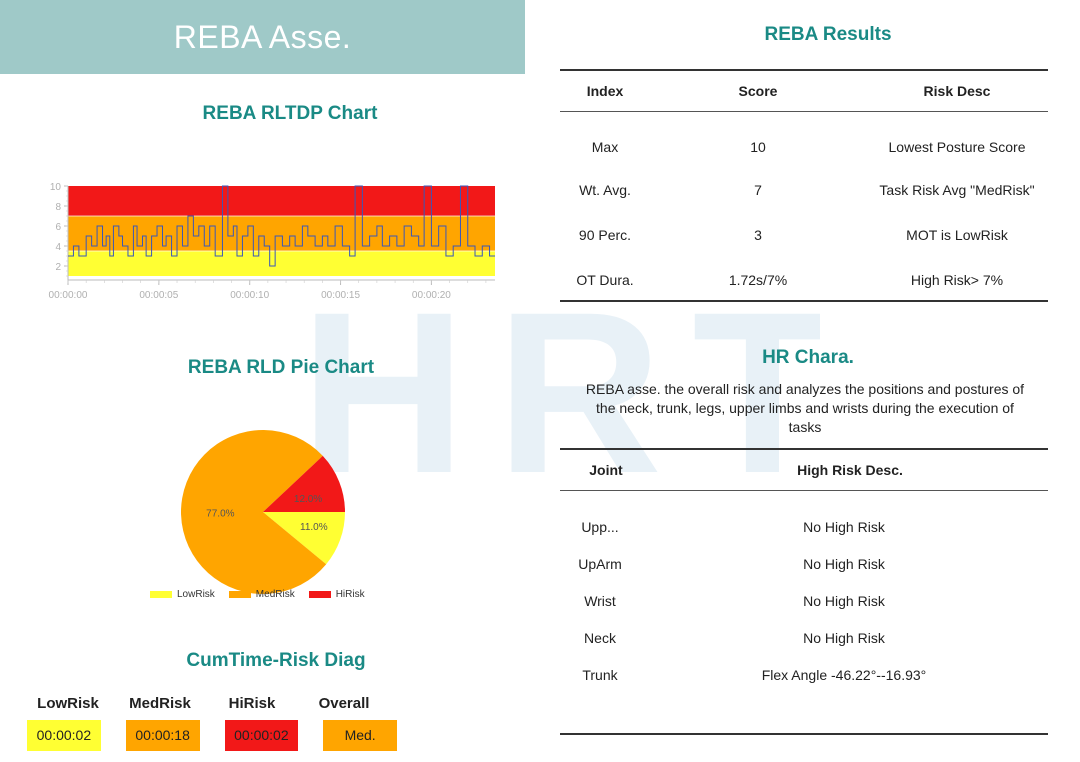 The width and height of the screenshot is (1080, 762). I want to click on legend-item-med: MedRisk, so click(261, 594).